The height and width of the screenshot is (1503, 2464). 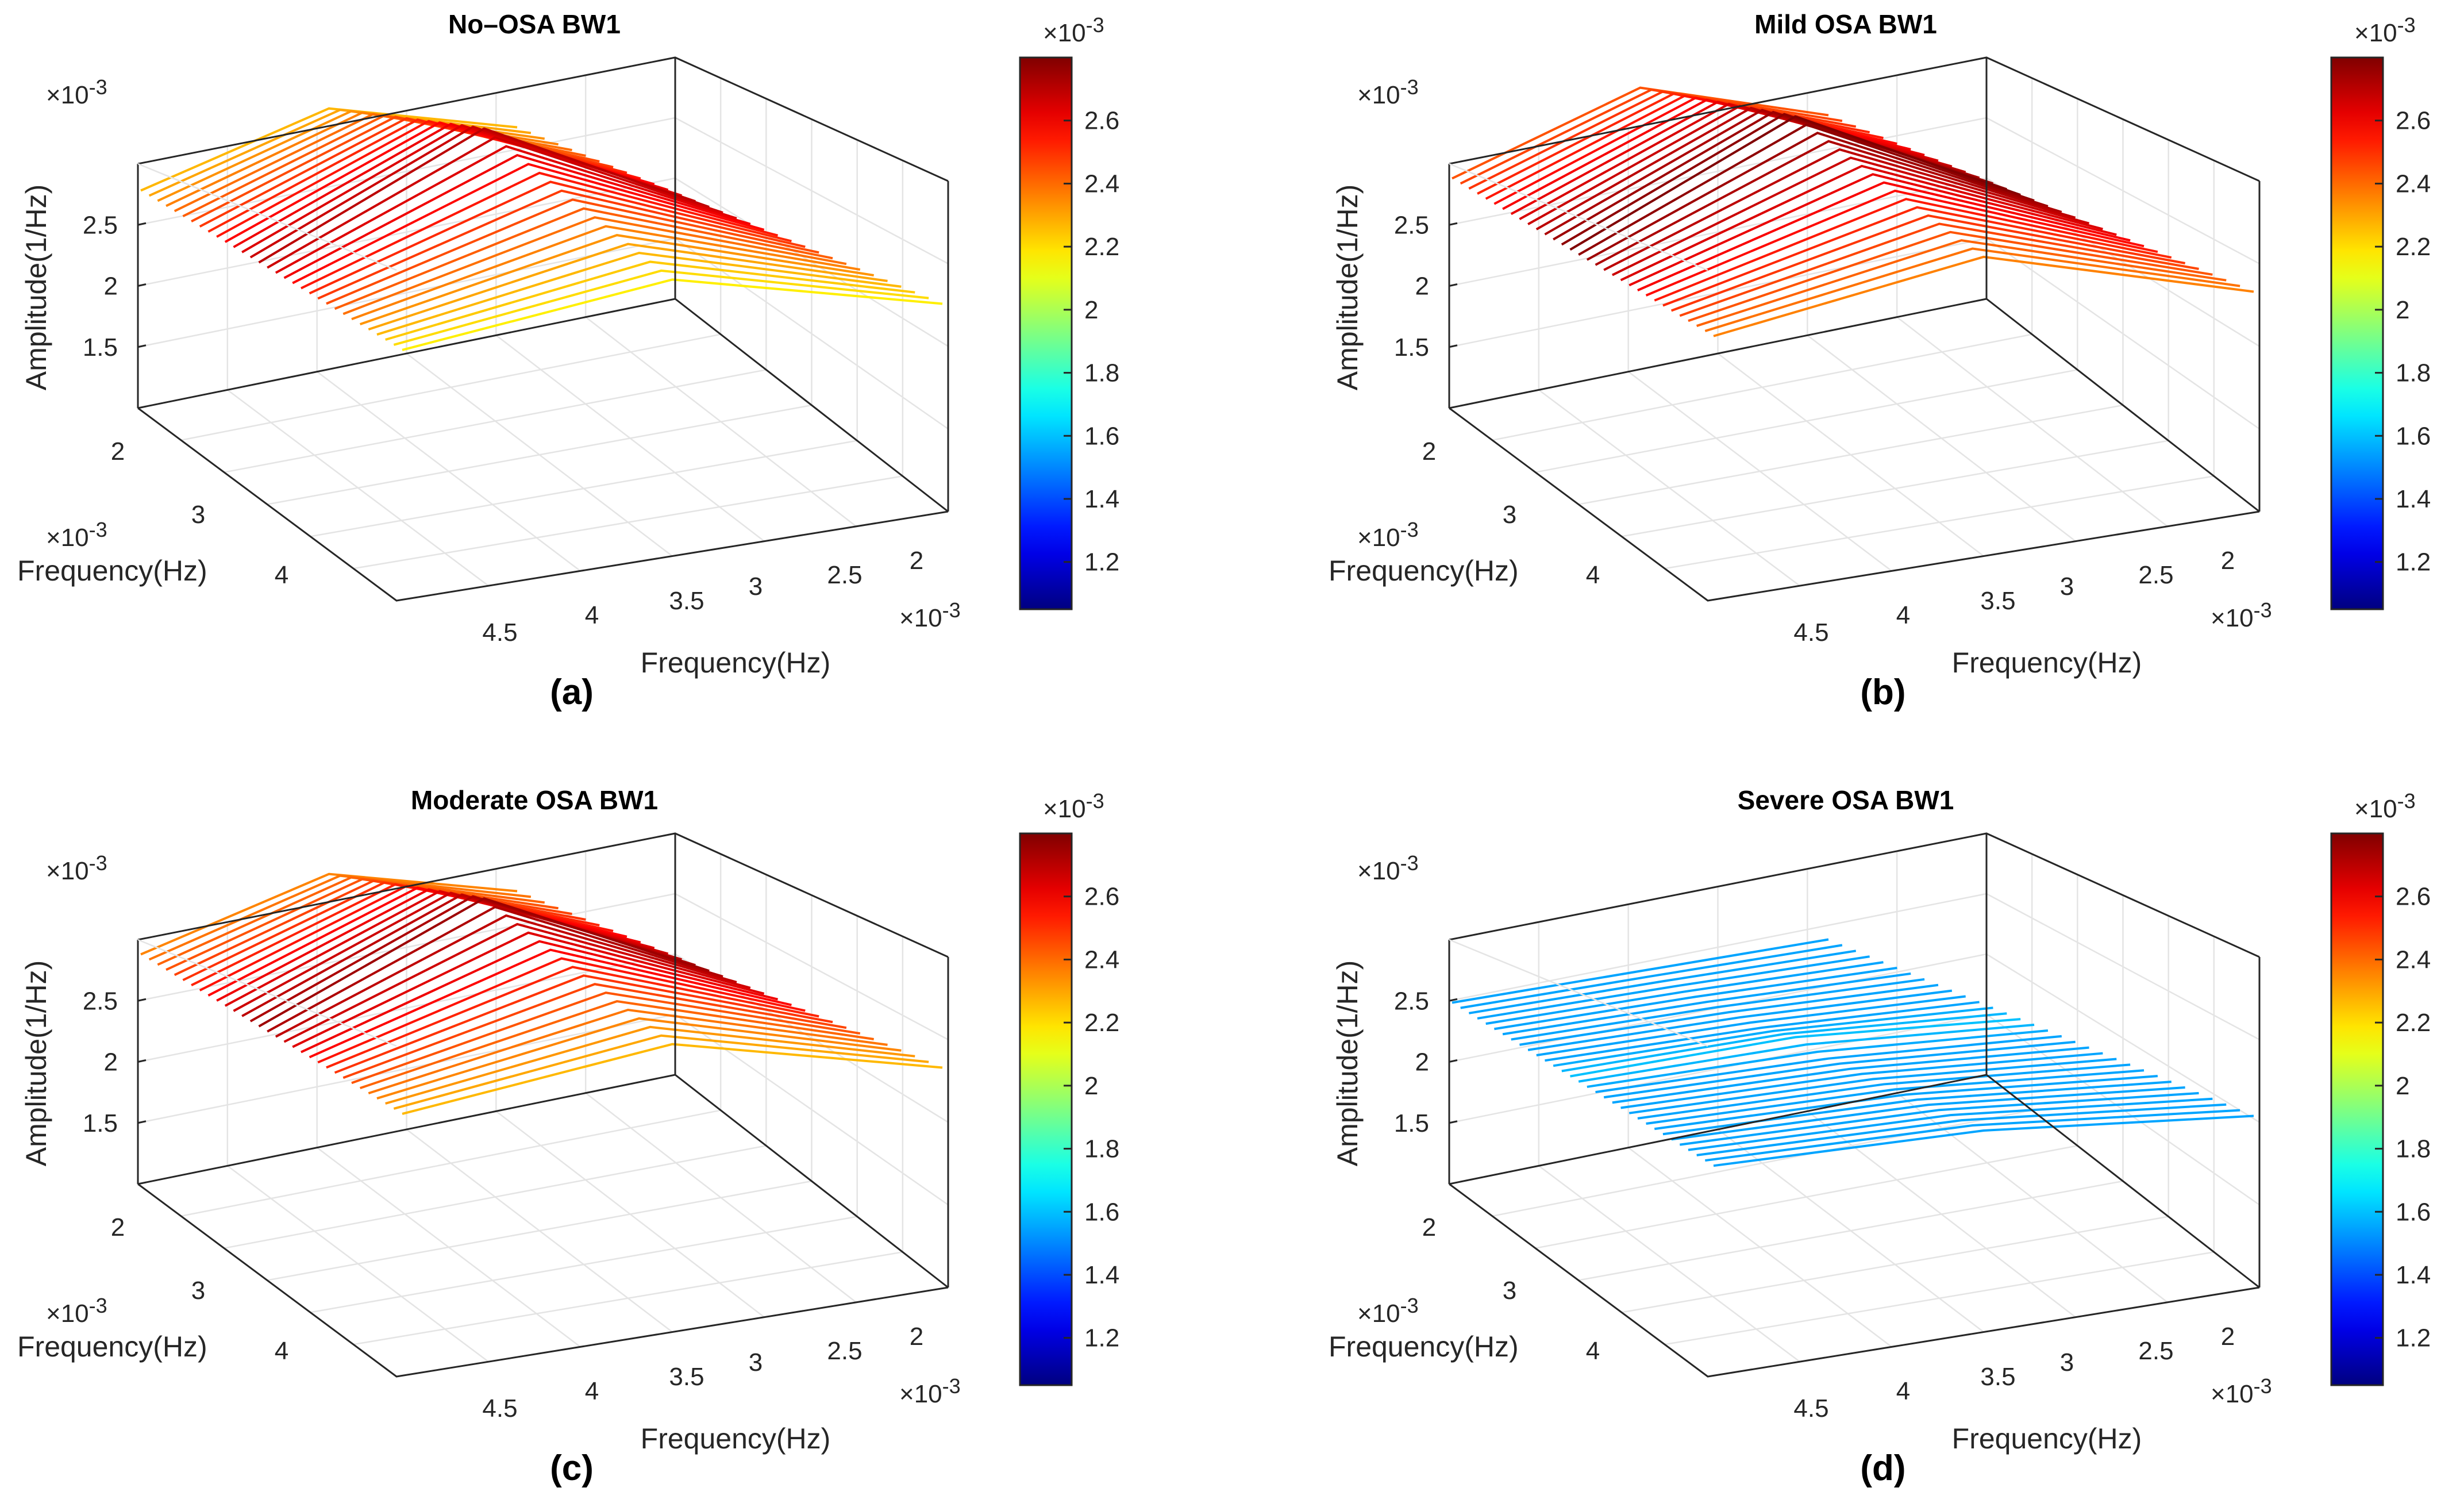 I want to click on colorbar-tick-label: 2.4, so click(x=2413, y=184).